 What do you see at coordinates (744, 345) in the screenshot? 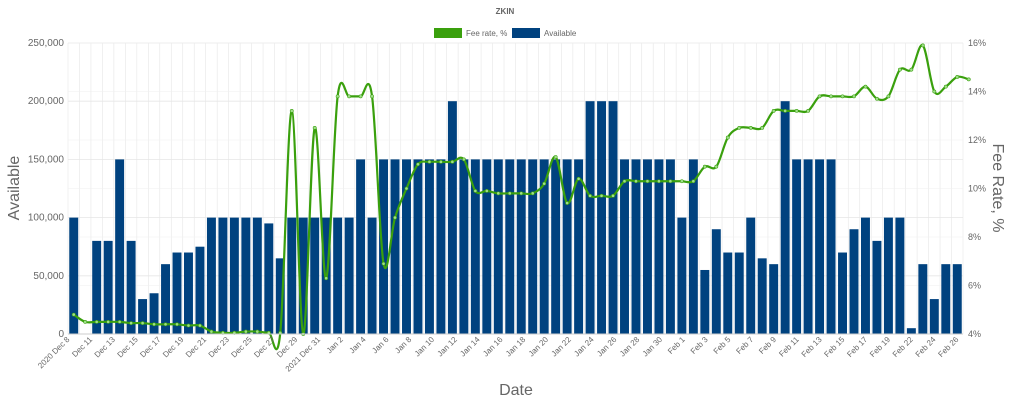
I see `x-tick-label: Feb 7` at bounding box center [744, 345].